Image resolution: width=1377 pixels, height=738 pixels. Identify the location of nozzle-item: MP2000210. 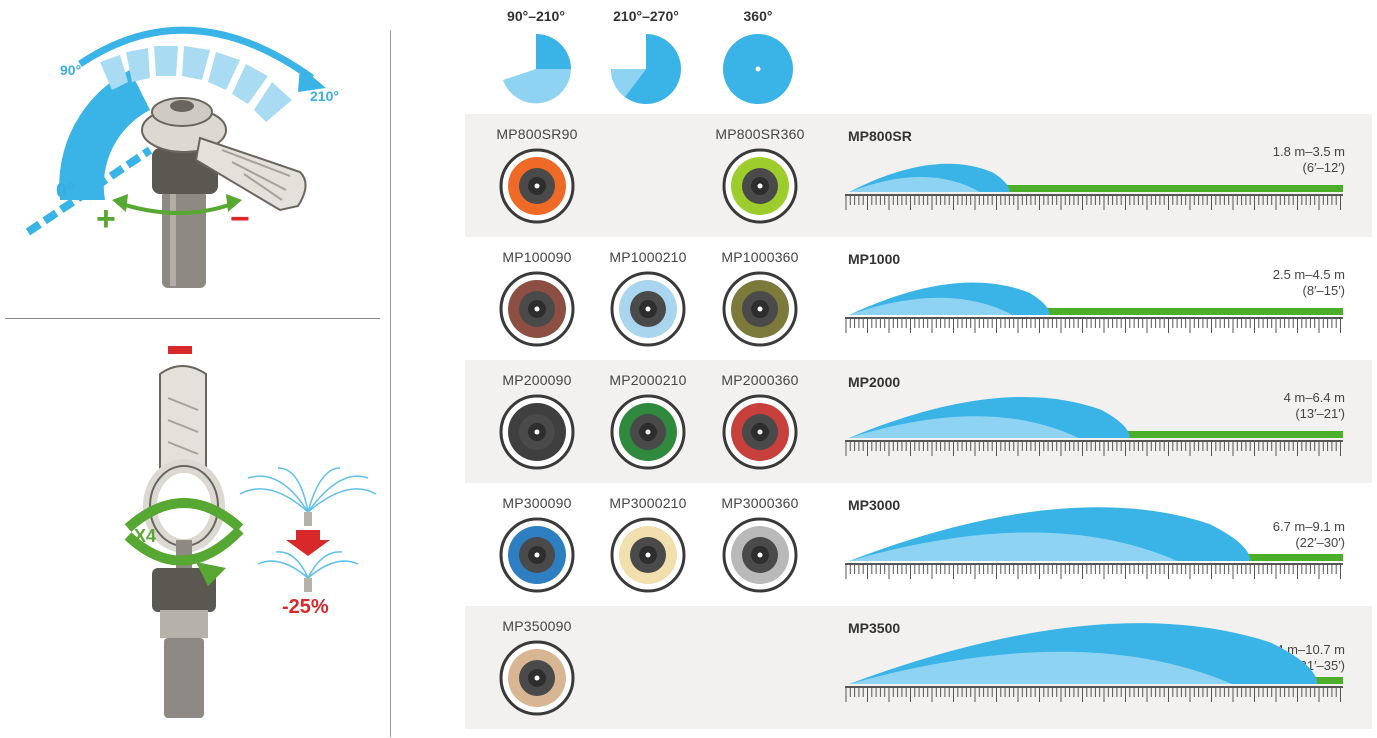
(648, 421).